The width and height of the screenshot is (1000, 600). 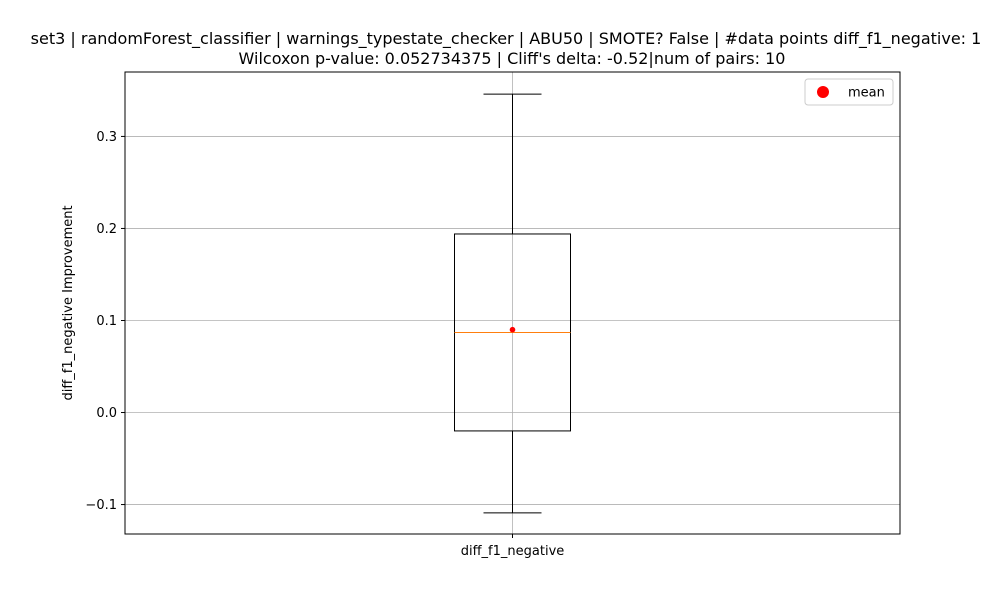 What do you see at coordinates (823, 92) in the screenshot?
I see `legend-marker` at bounding box center [823, 92].